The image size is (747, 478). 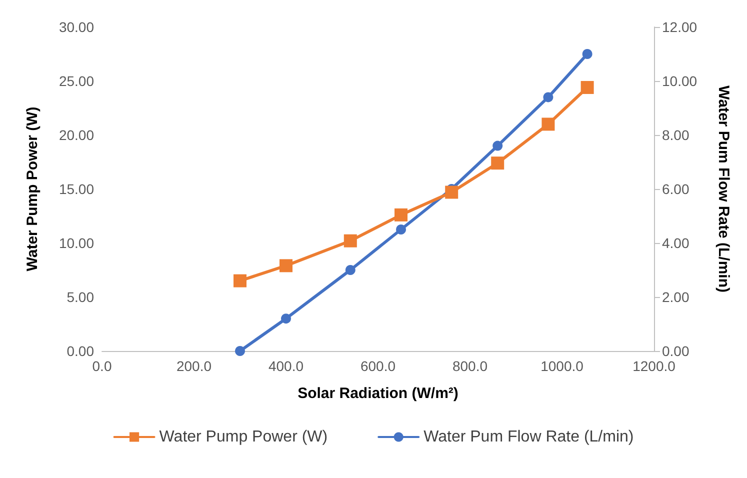 What do you see at coordinates (378, 366) in the screenshot?
I see `x-tick-label: 600.0` at bounding box center [378, 366].